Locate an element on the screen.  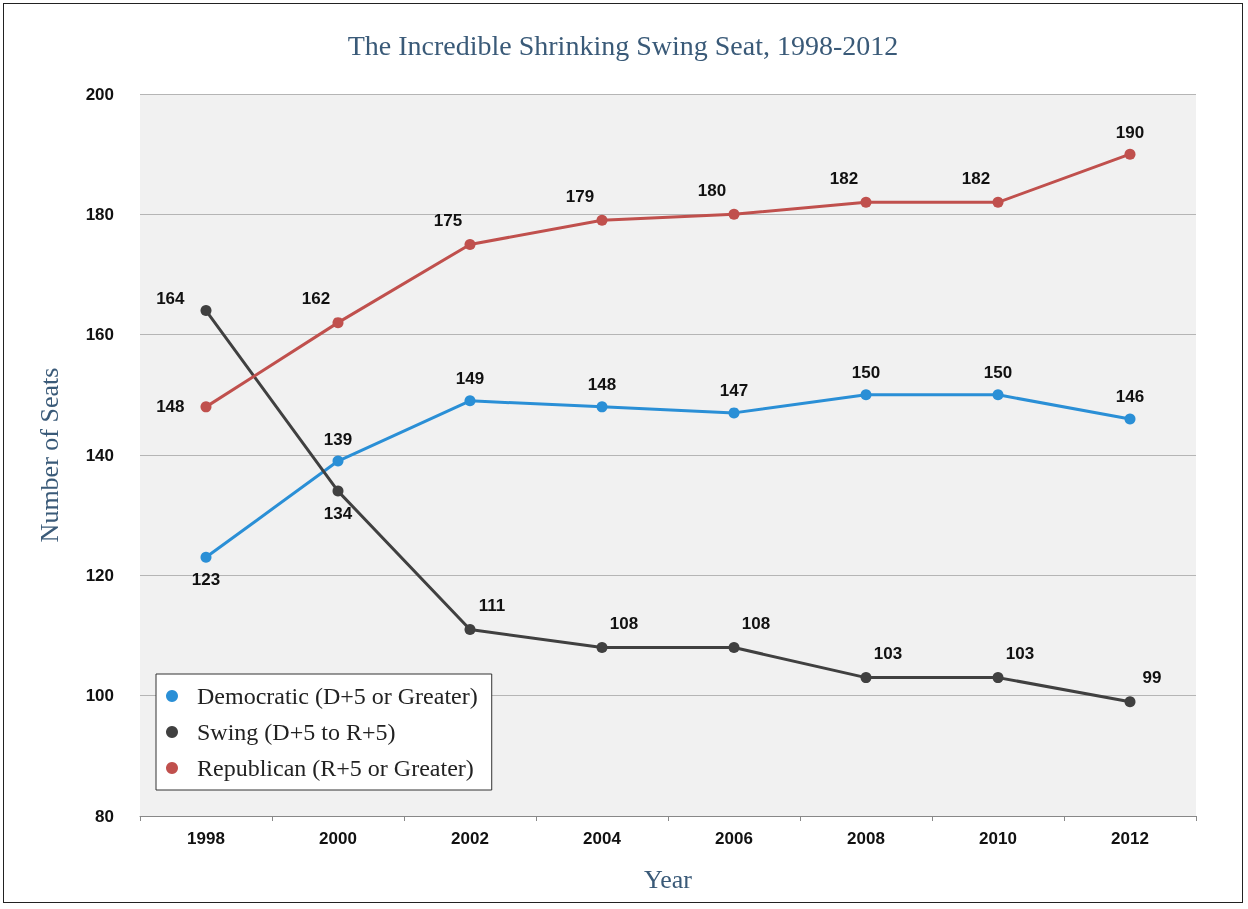
y-tick-label: 200 is located at coordinates (99, 94).